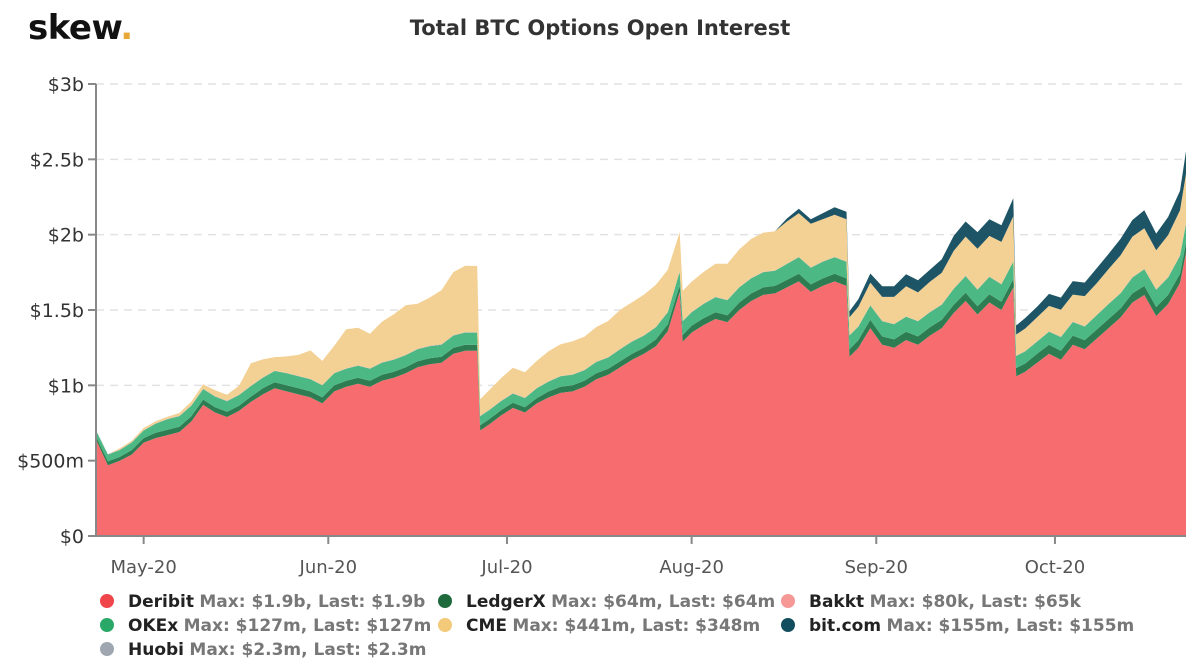  I want to click on legend-name: OKEx, so click(153, 626).